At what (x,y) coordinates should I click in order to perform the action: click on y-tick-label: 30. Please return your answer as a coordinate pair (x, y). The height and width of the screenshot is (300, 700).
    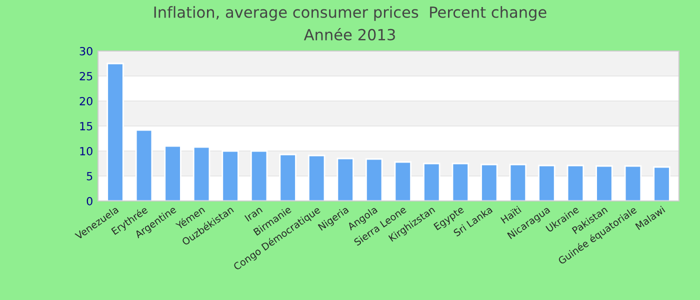
    Looking at the image, I should click on (86, 51).